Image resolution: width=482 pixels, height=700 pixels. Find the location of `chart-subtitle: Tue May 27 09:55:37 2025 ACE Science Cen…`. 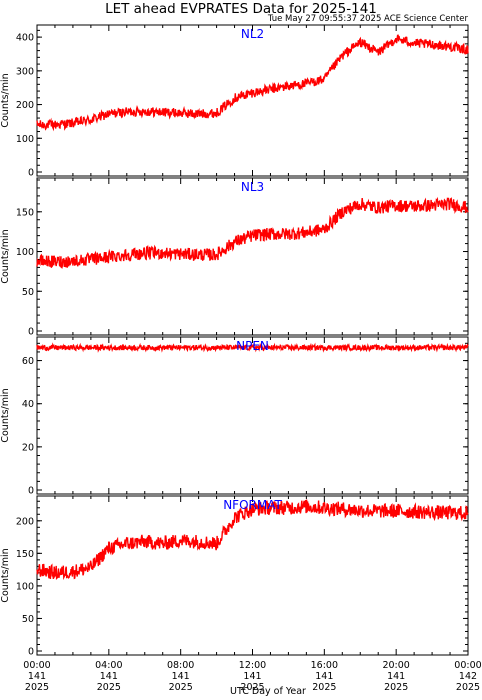

chart-subtitle: Tue May 27 09:55:37 2025 ACE Science Cen… is located at coordinates (368, 19).